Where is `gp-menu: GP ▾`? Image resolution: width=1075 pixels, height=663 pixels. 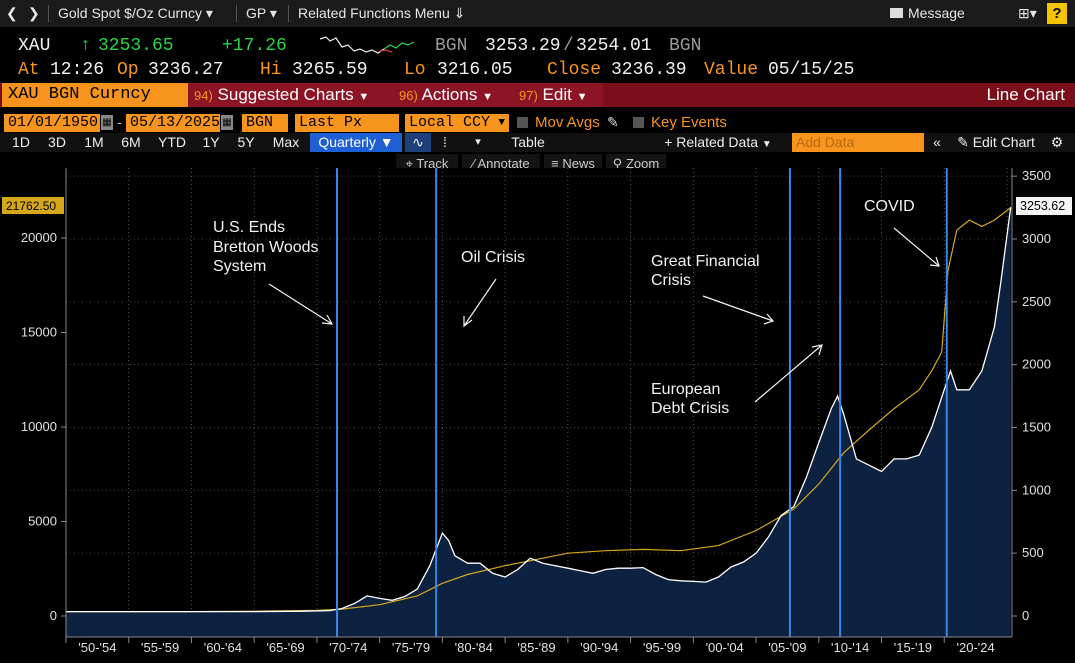
gp-menu: GP ▾ is located at coordinates (261, 13).